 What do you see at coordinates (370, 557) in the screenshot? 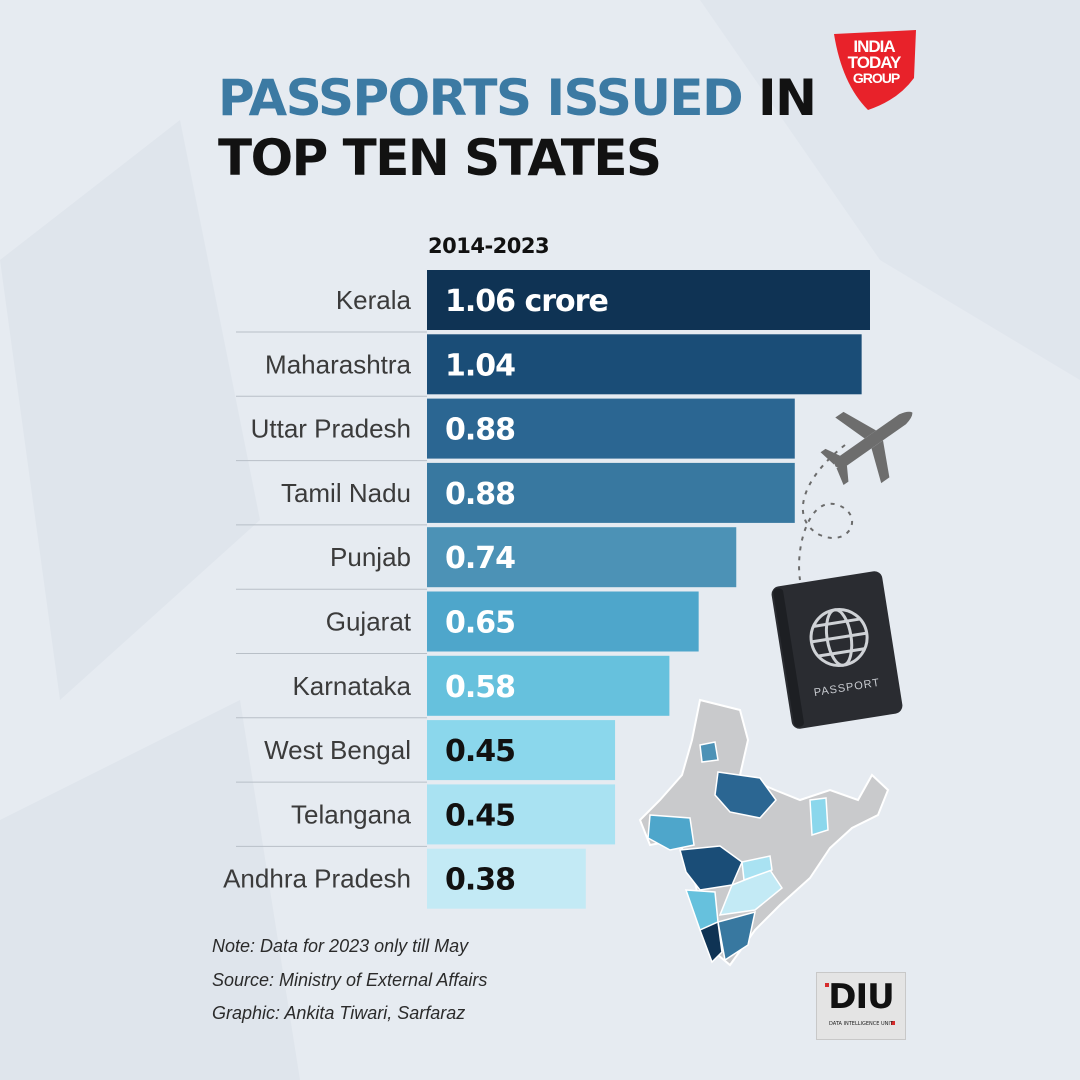
I see `category-label: Punjab` at bounding box center [370, 557].